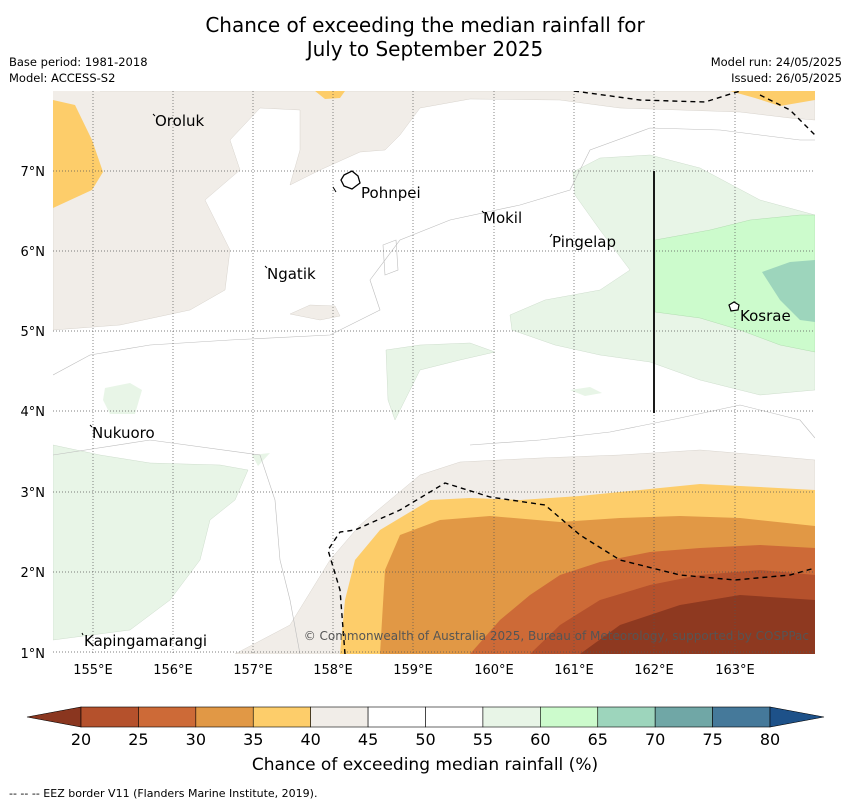  I want to click on place-kapingamarangi: Kapingamarangi, so click(145, 641).